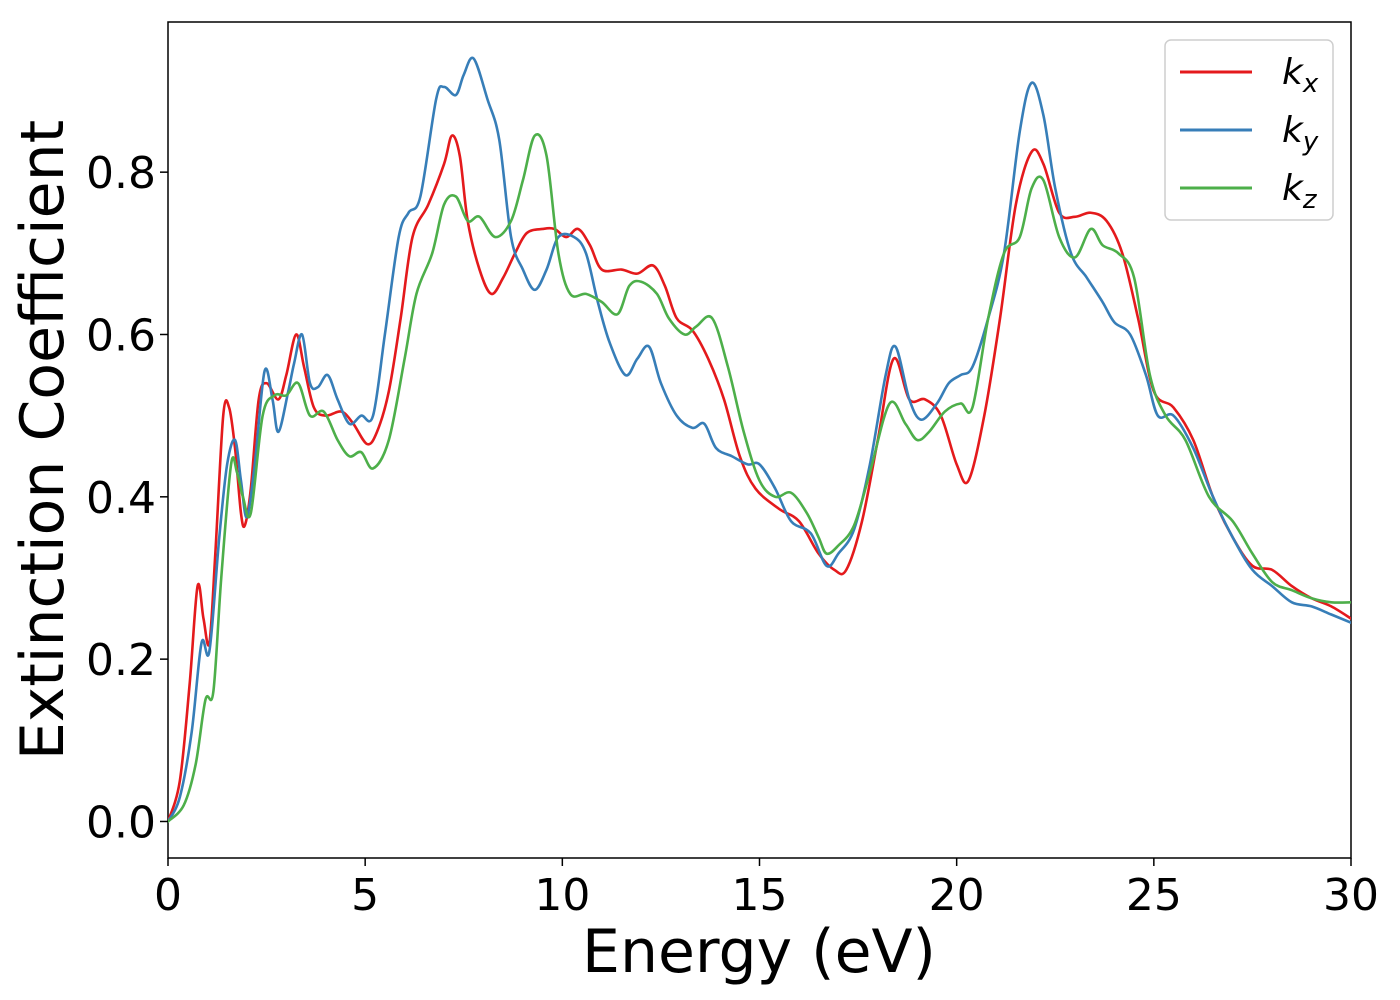  I want to click on y-tick-label: 0.4, so click(121, 498).